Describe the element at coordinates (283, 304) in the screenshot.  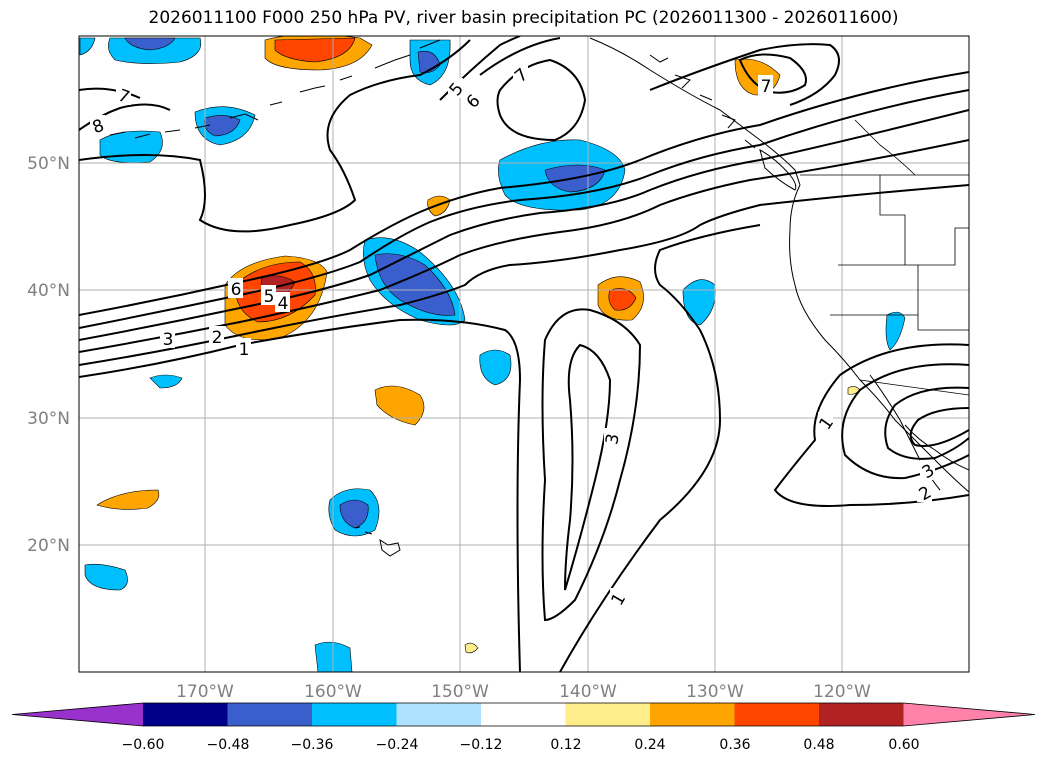
I see `contour-label-4: 4` at that location.